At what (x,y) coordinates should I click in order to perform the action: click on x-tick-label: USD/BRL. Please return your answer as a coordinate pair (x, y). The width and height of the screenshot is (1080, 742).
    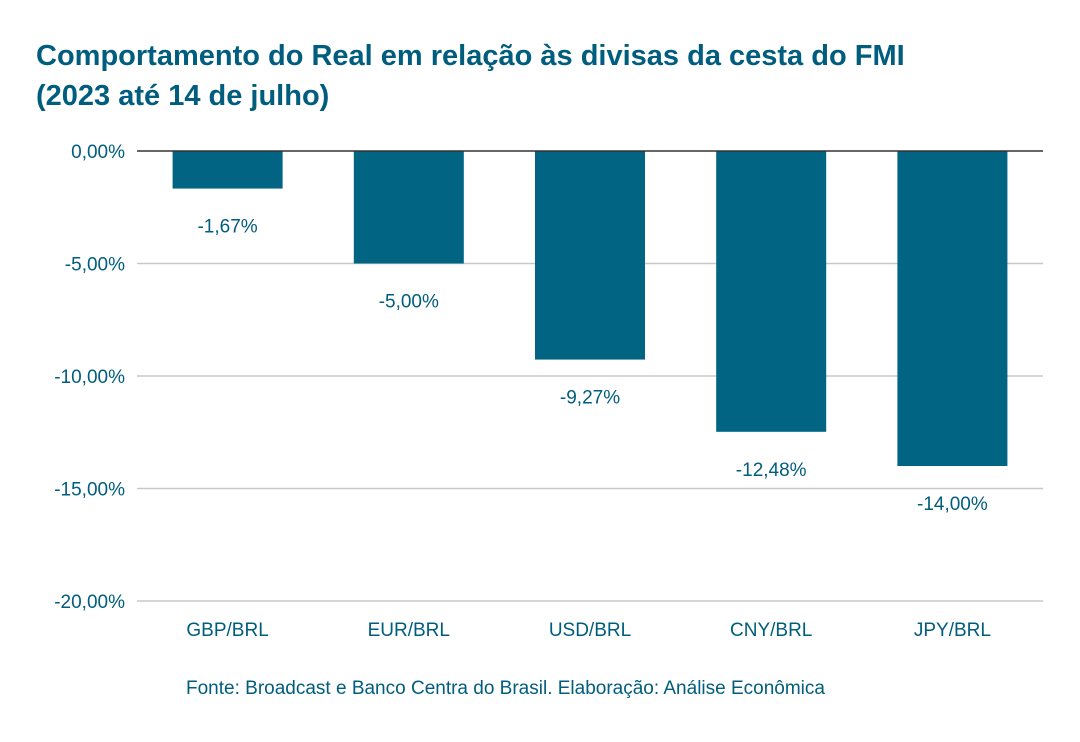
    Looking at the image, I should click on (590, 630).